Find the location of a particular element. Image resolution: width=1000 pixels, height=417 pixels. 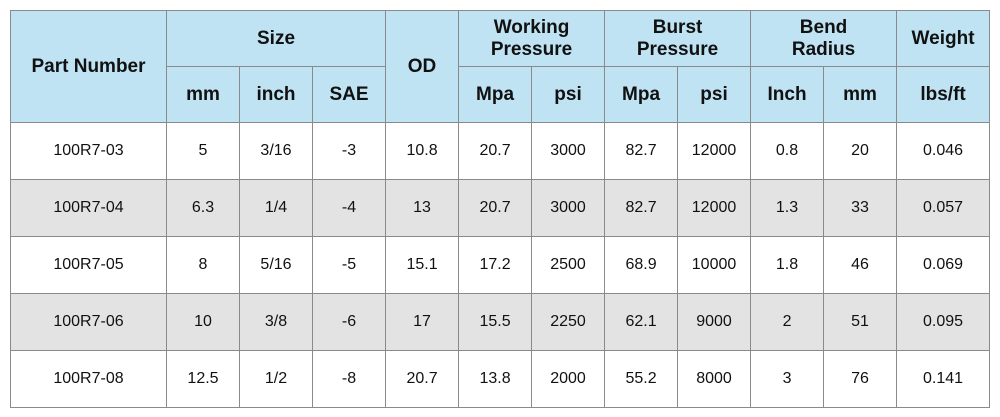

cell-br-inch: 1.8 is located at coordinates (787, 265).